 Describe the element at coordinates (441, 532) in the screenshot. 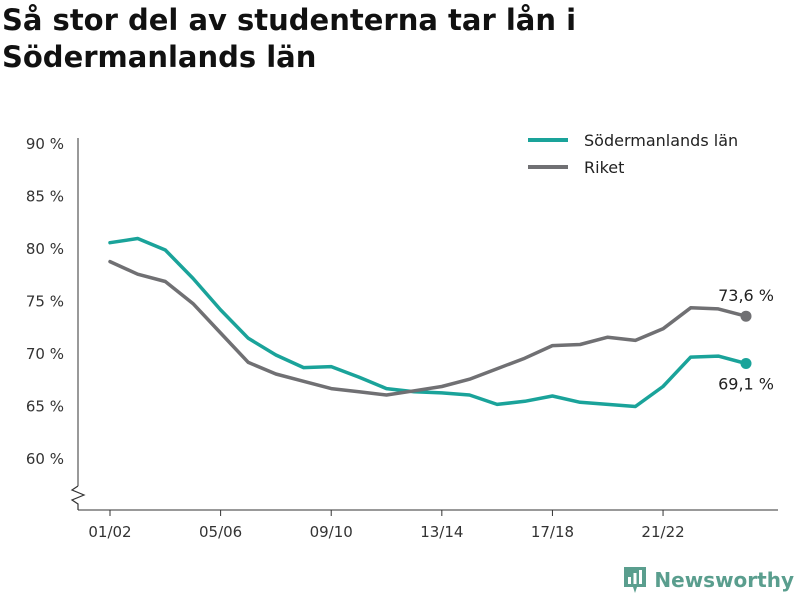

I see `x-tick-label: 13/14` at that location.